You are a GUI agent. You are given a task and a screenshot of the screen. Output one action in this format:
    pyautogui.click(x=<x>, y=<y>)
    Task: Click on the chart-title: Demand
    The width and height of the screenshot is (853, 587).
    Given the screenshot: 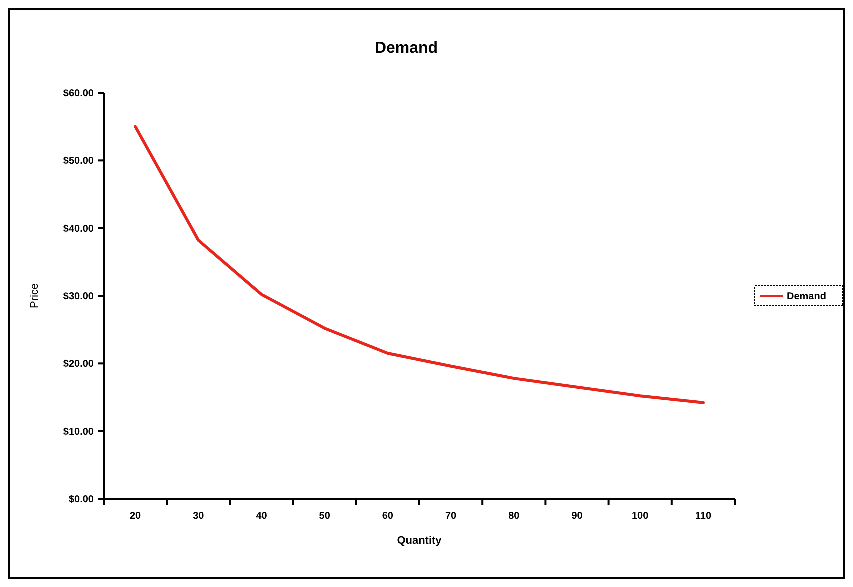 What is the action you would take?
    pyautogui.click(x=406, y=48)
    